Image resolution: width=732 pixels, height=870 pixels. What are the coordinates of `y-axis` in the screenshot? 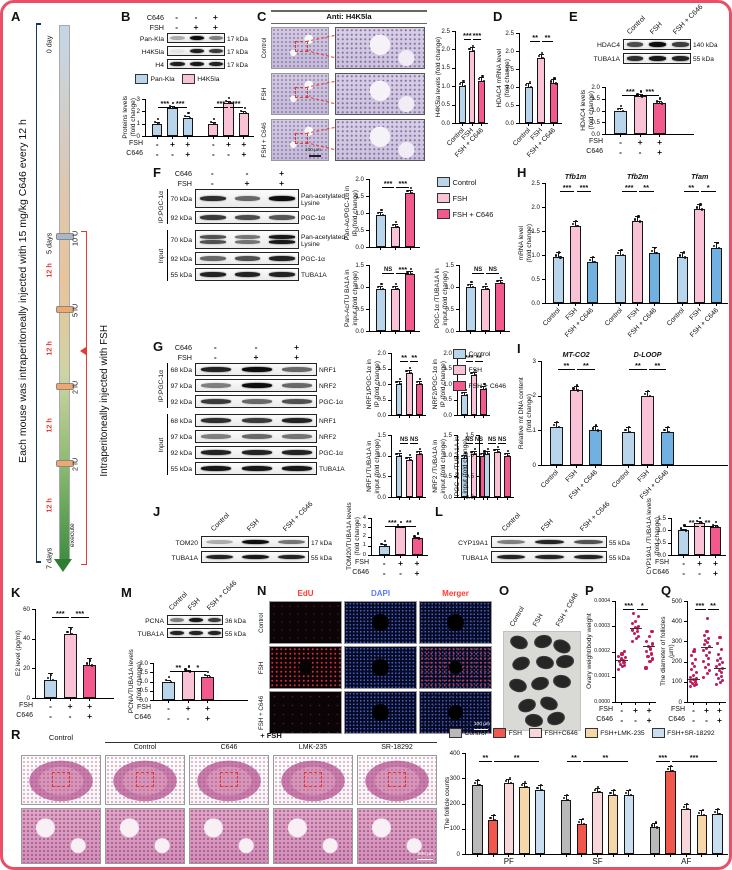 It's located at (153, 681).